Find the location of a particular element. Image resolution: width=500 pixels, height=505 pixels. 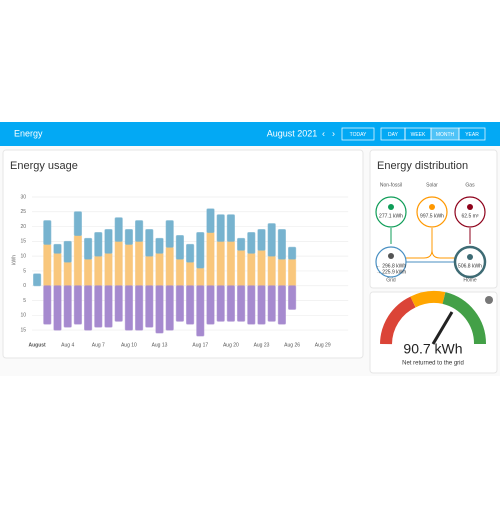

x-tick-label: August is located at coordinates (37, 345).